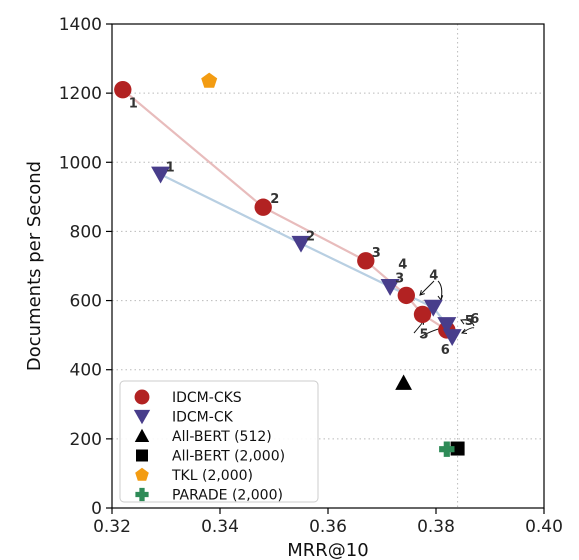  I want to click on x-tick-label: 0.34, so click(220, 527).